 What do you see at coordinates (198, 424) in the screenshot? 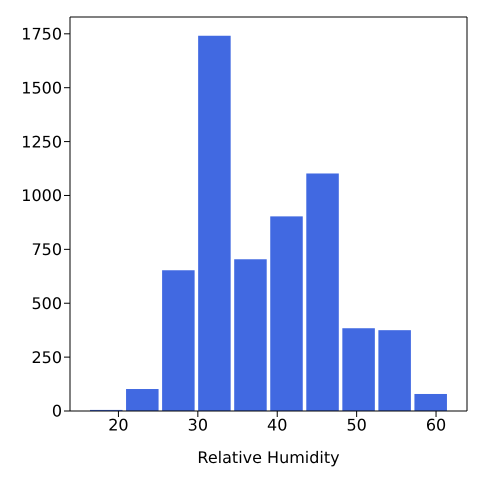
I see `x-tick-label: 30` at bounding box center [198, 424].